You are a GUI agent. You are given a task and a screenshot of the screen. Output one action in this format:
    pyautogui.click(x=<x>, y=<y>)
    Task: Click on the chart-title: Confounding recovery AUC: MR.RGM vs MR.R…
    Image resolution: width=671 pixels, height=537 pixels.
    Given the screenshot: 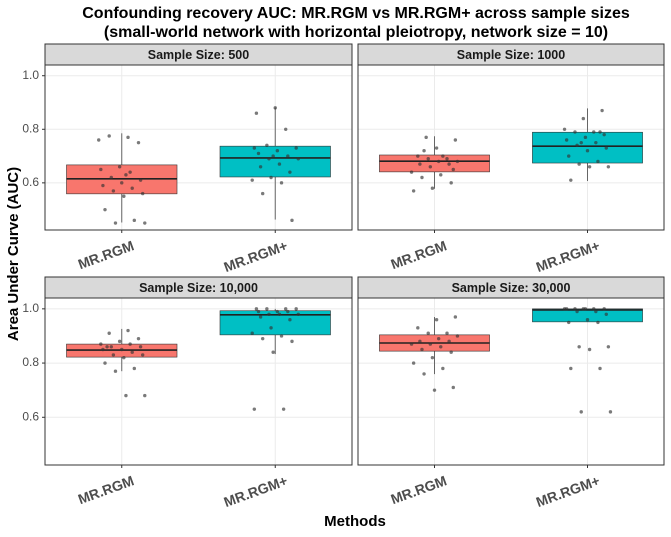 What is the action you would take?
    pyautogui.click(x=356, y=13)
    